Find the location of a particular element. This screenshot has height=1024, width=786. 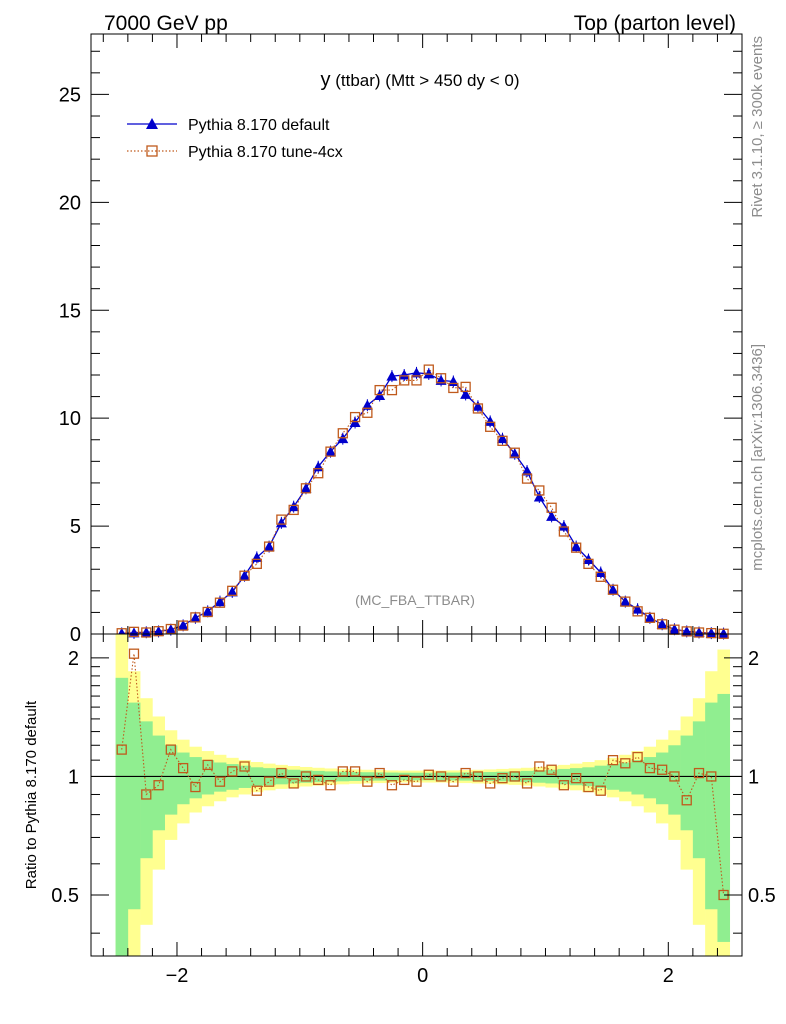

header-right: Top (parton level) is located at coordinates (655, 23).